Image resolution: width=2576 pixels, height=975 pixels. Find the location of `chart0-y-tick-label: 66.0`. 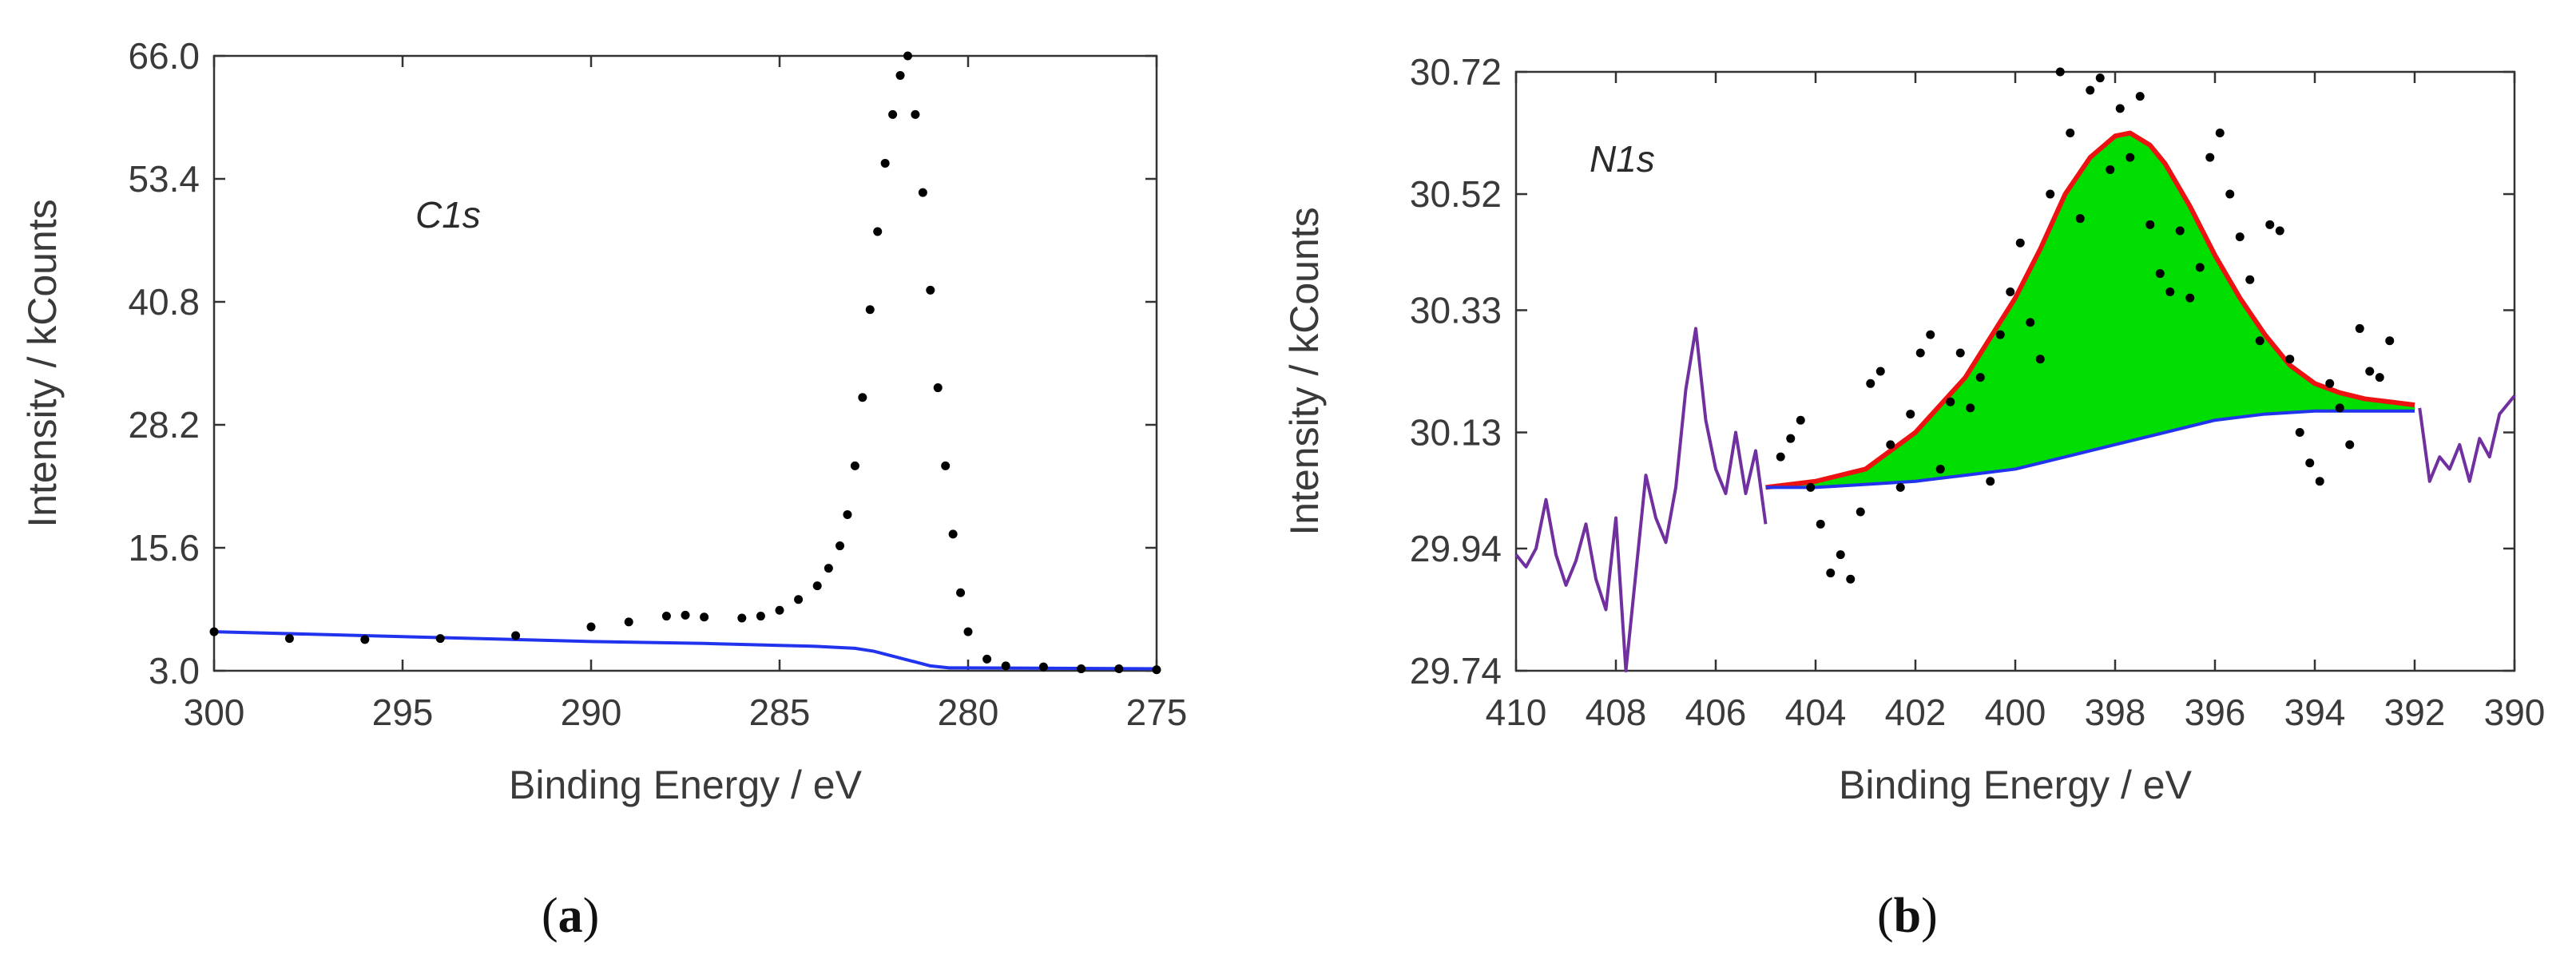

chart0-y-tick-label: 66.0 is located at coordinates (164, 56).